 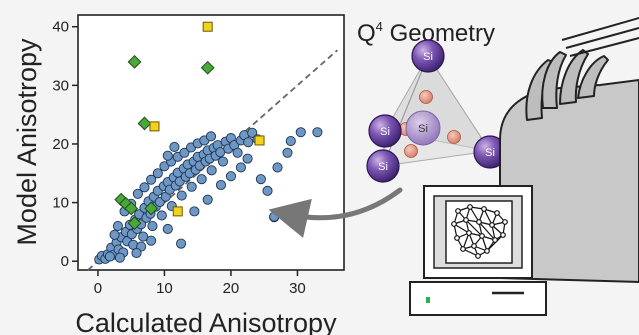 What do you see at coordinates (60, 203) in the screenshot?
I see `y-tick-label: 10` at bounding box center [60, 203].